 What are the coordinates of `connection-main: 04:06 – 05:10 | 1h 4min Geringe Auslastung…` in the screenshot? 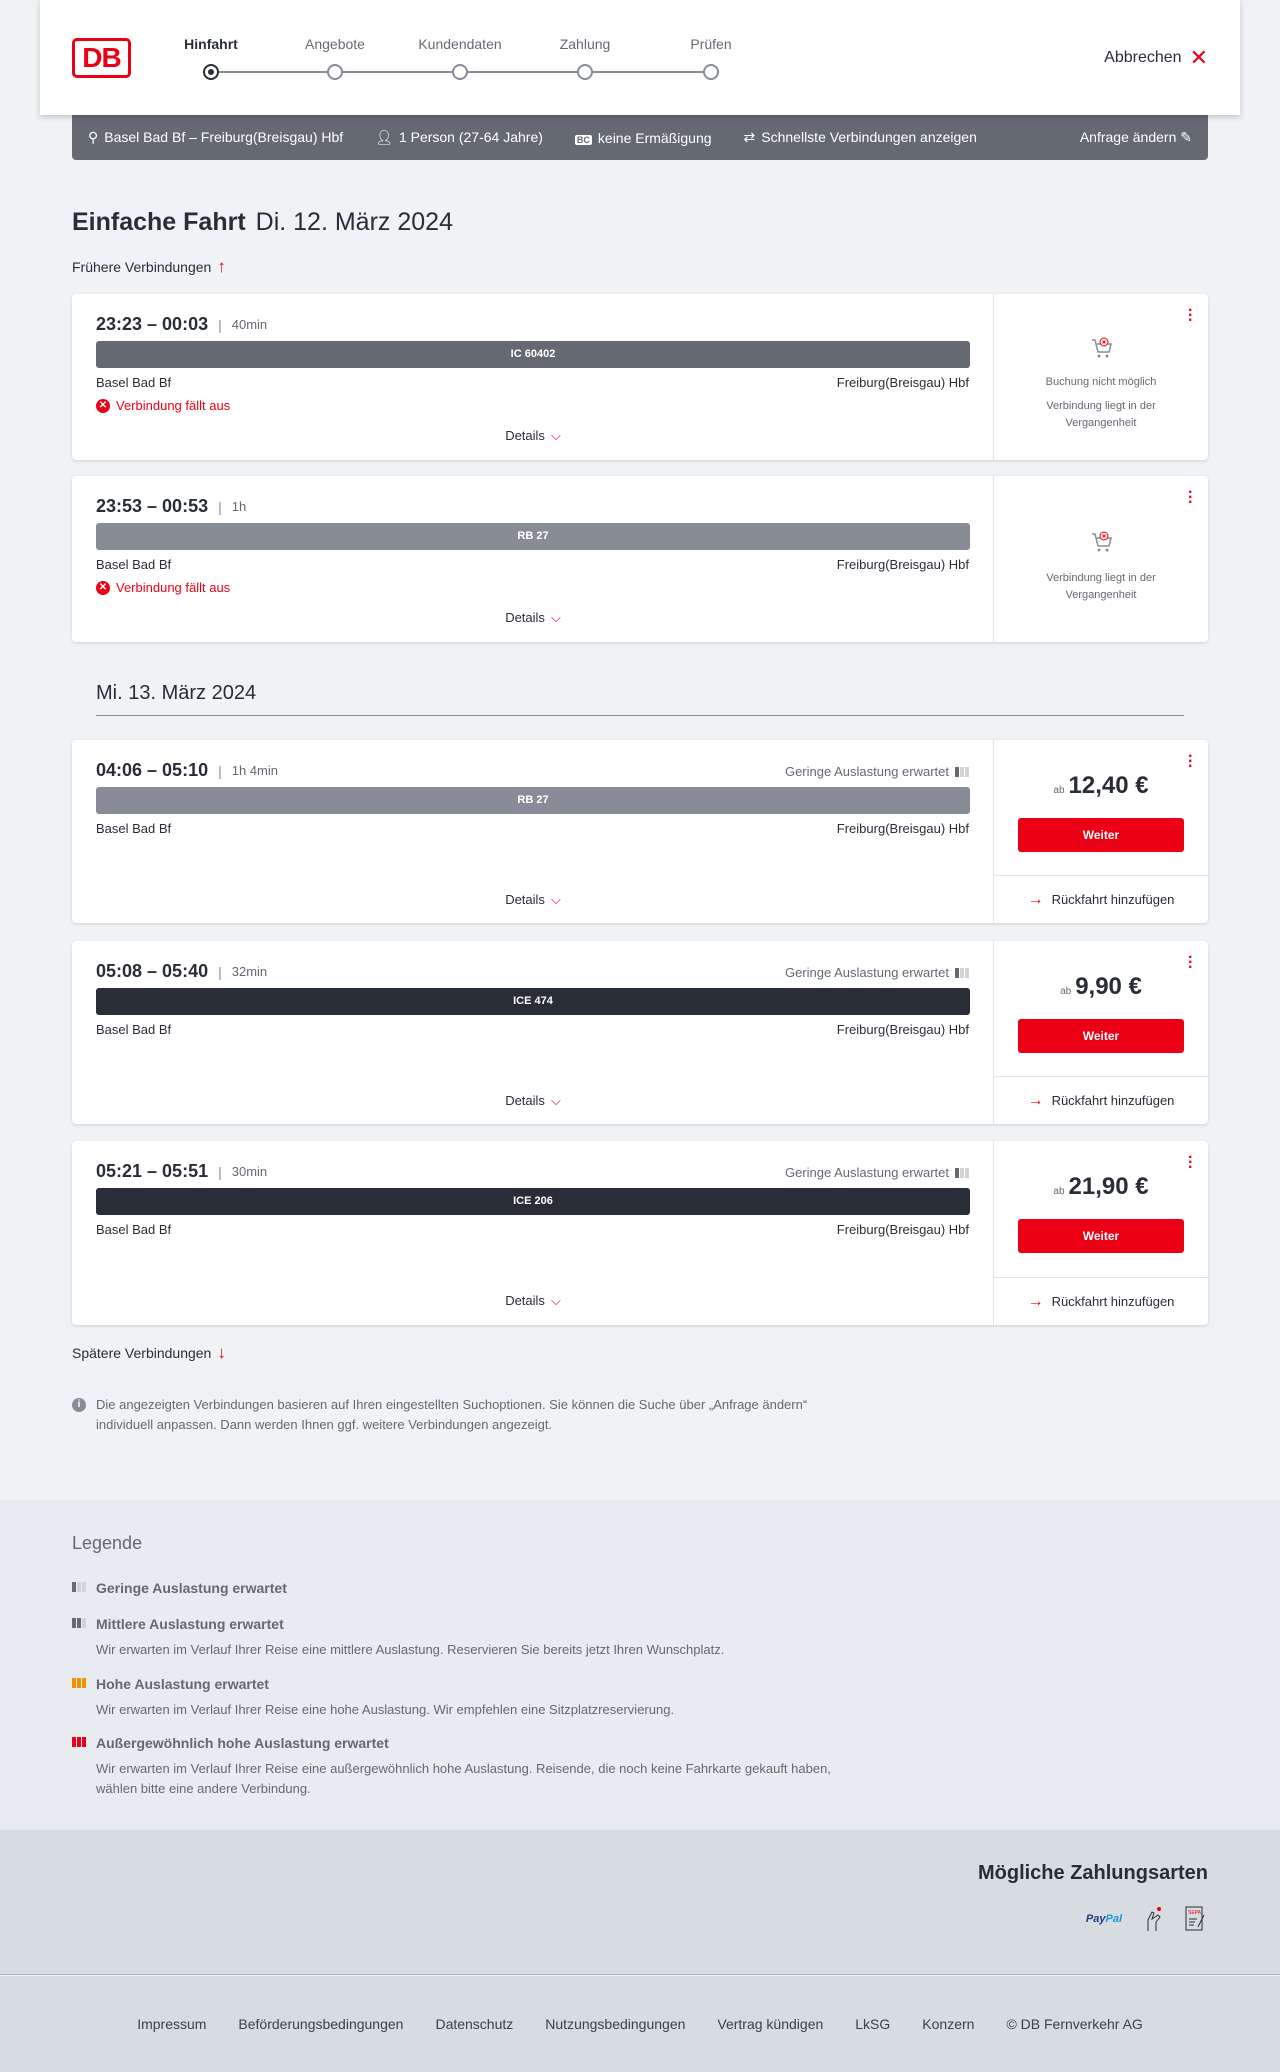 It's located at (533, 831).